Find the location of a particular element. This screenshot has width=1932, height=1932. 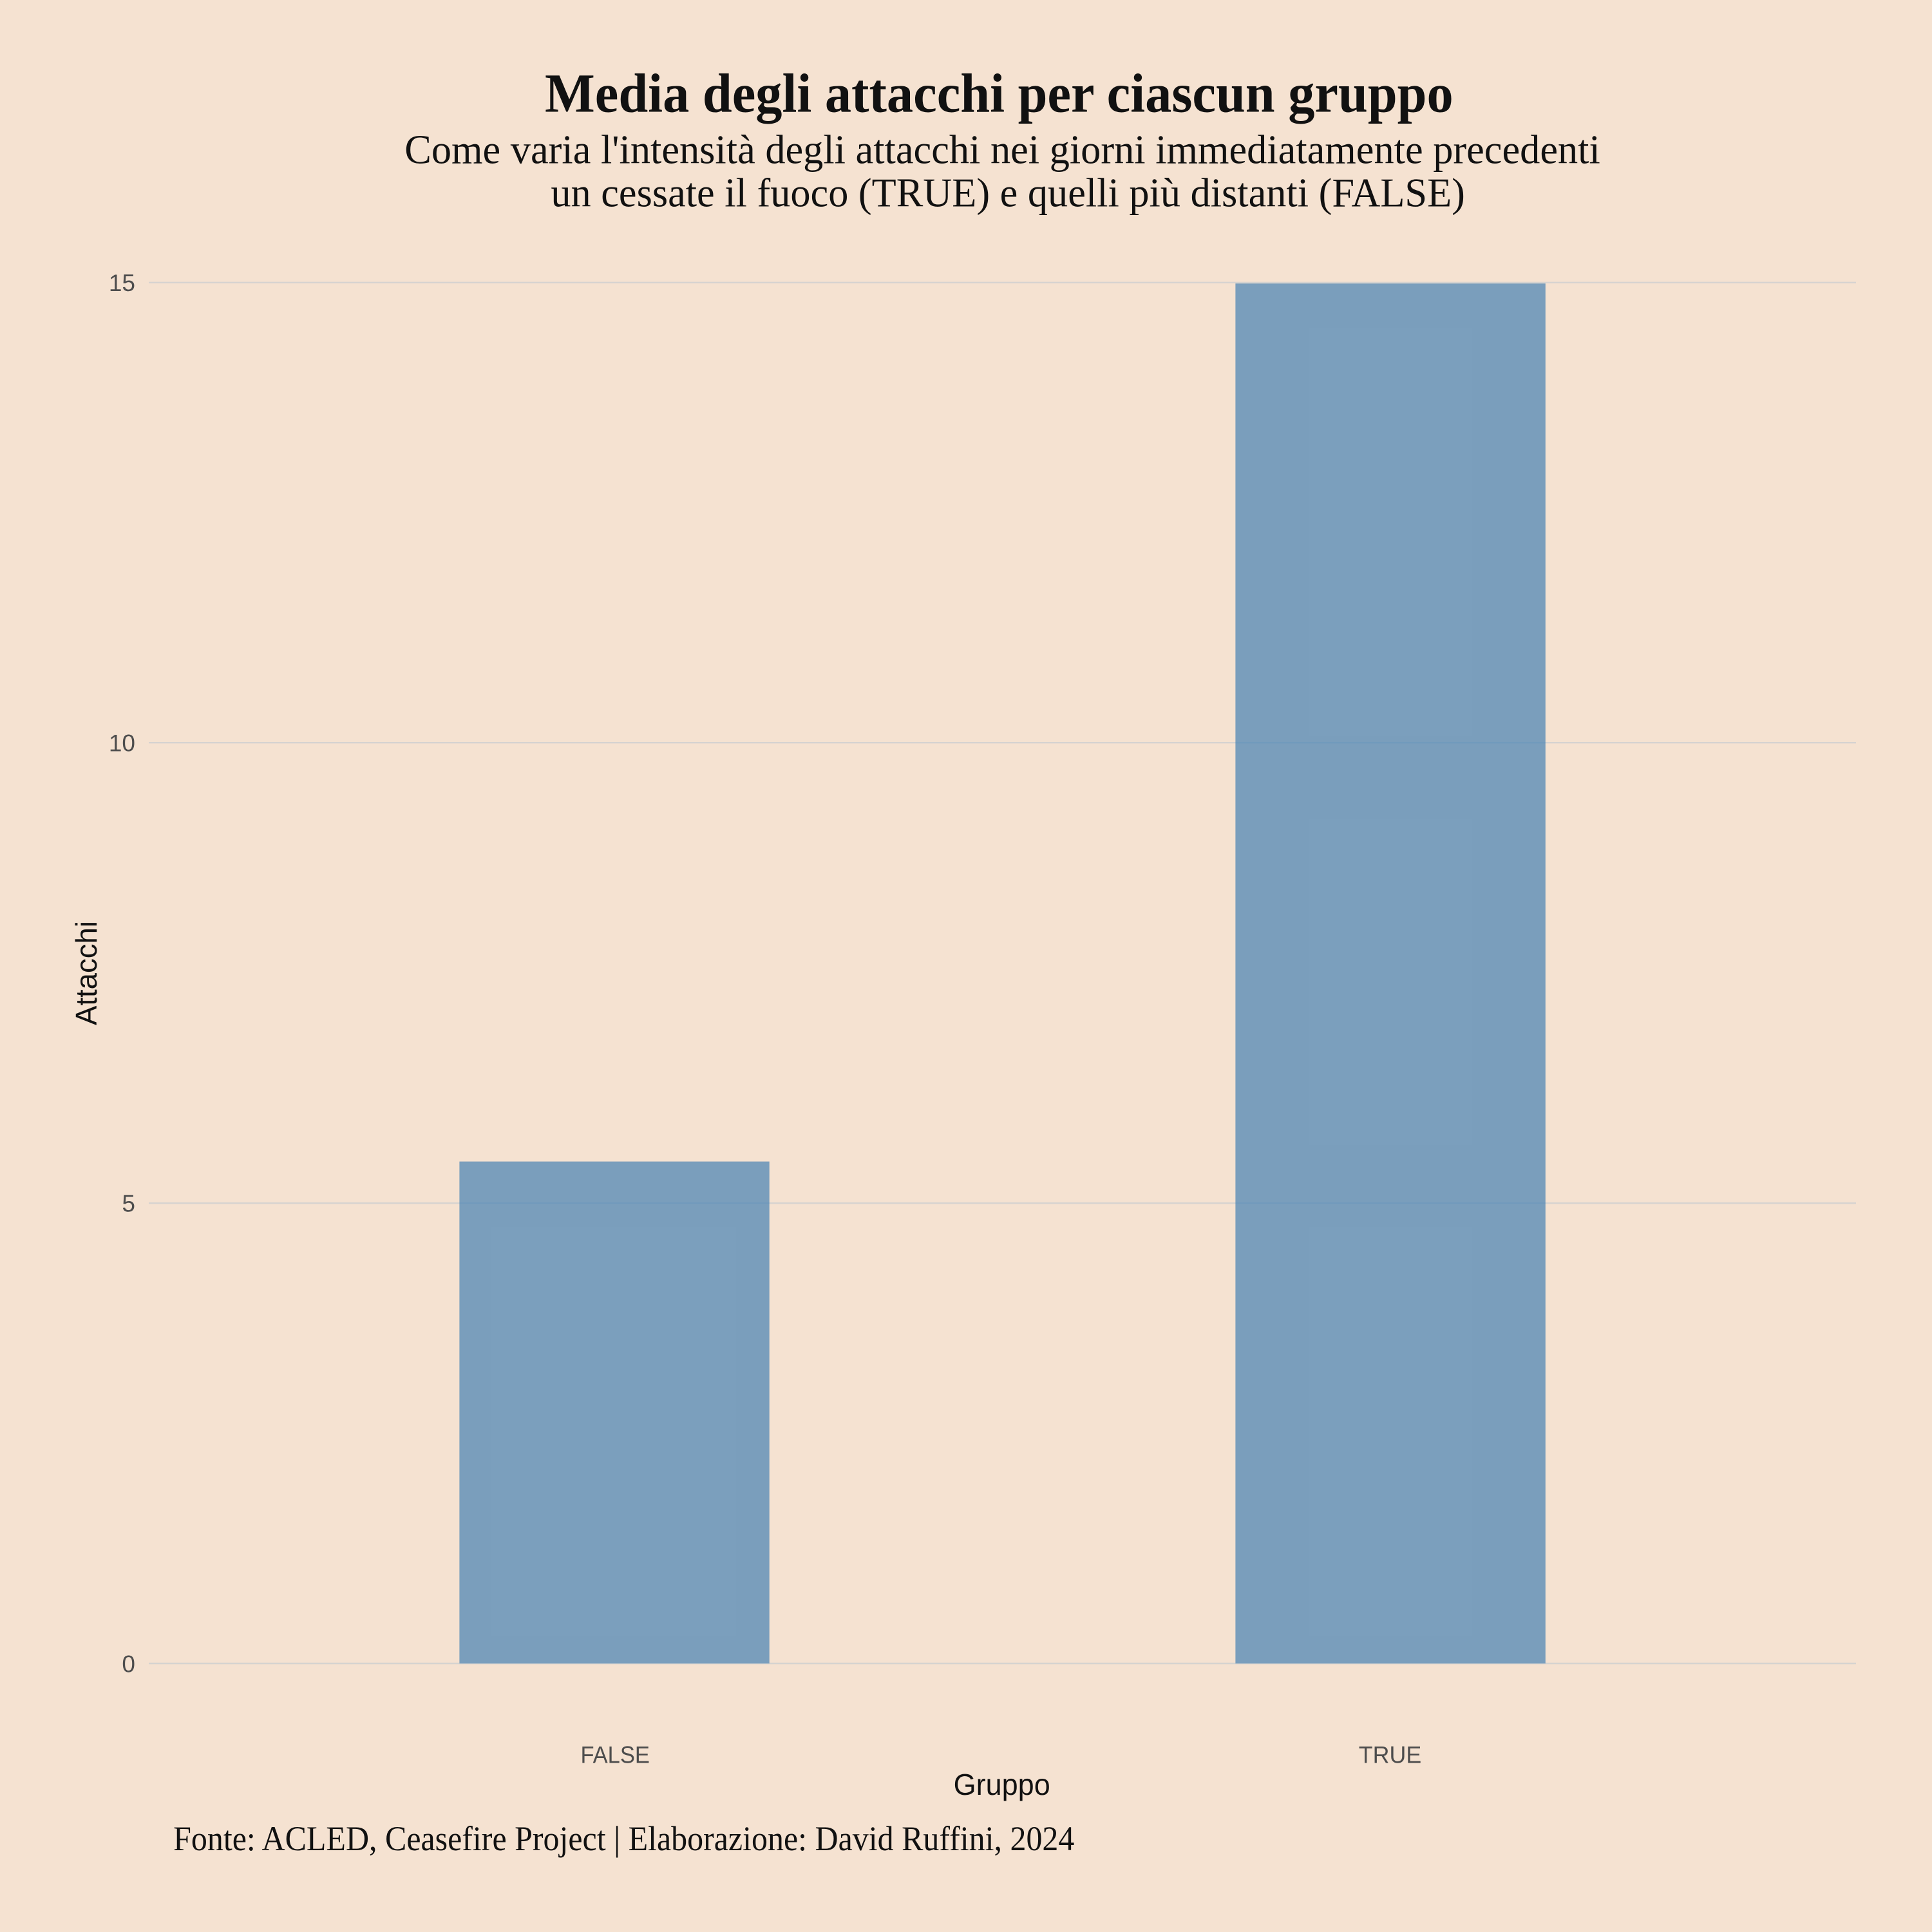

svg-text: FALSE is located at coordinates (615, 1754).